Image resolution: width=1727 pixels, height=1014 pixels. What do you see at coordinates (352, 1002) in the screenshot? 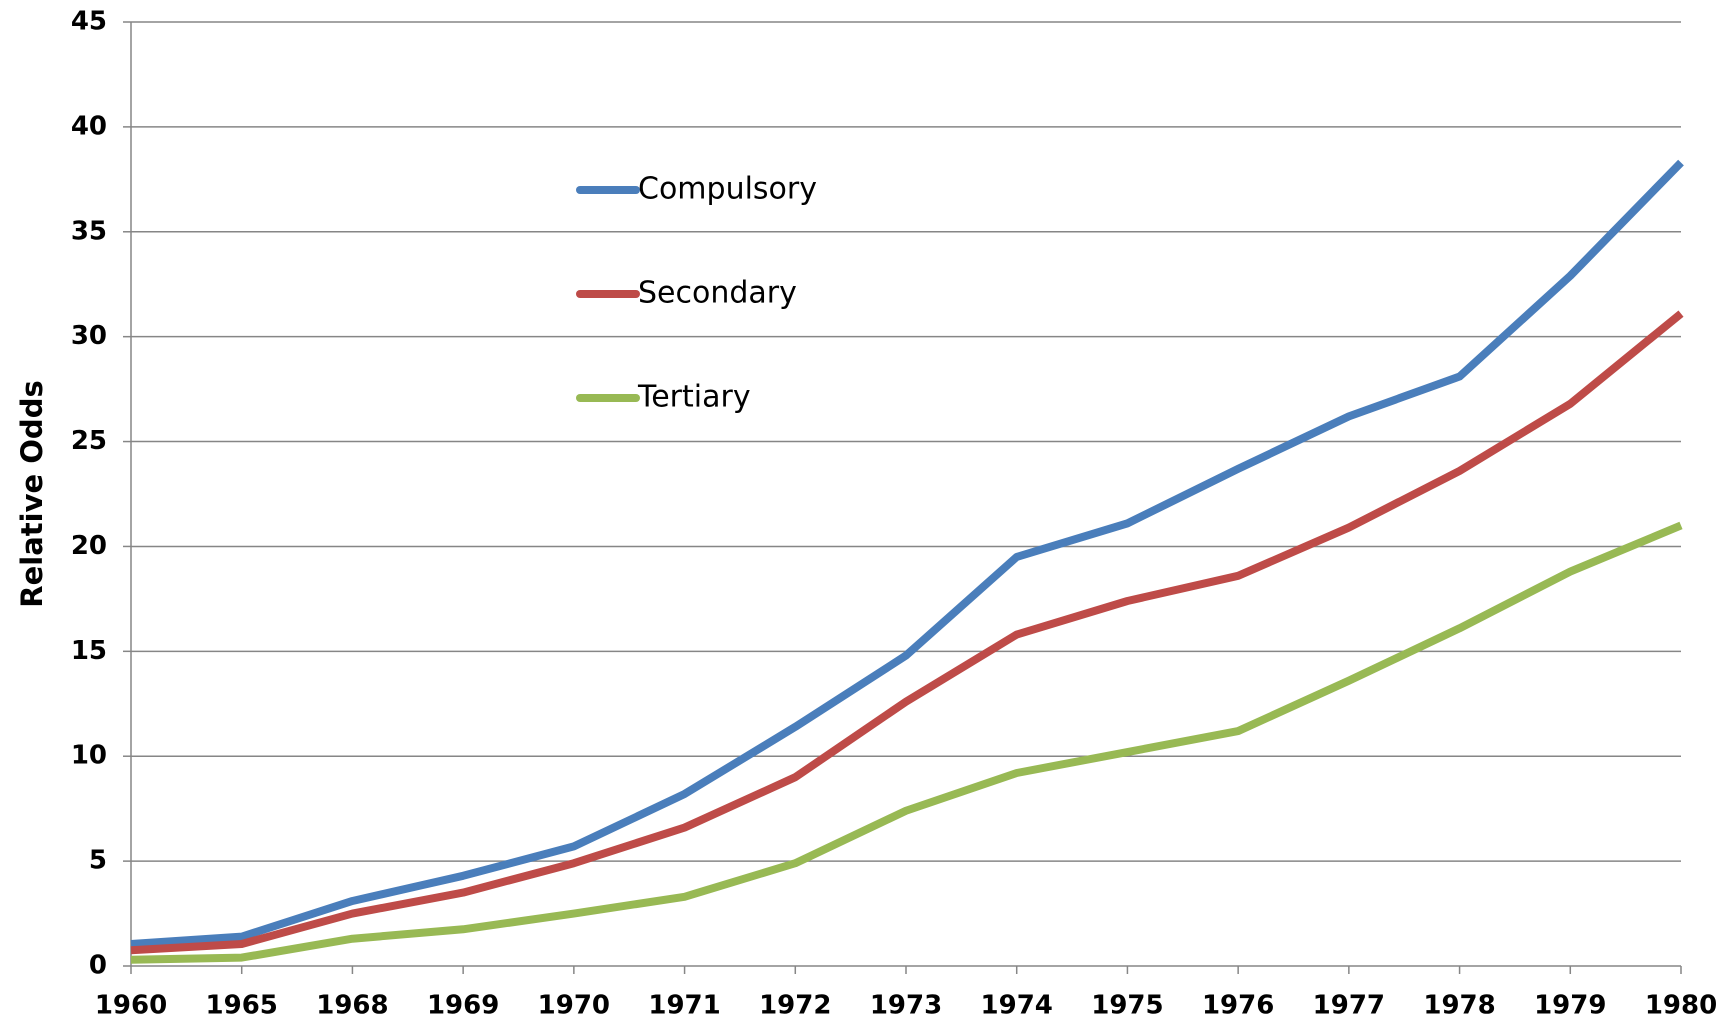
I see `x-tick-label: 1968` at bounding box center [352, 1002].